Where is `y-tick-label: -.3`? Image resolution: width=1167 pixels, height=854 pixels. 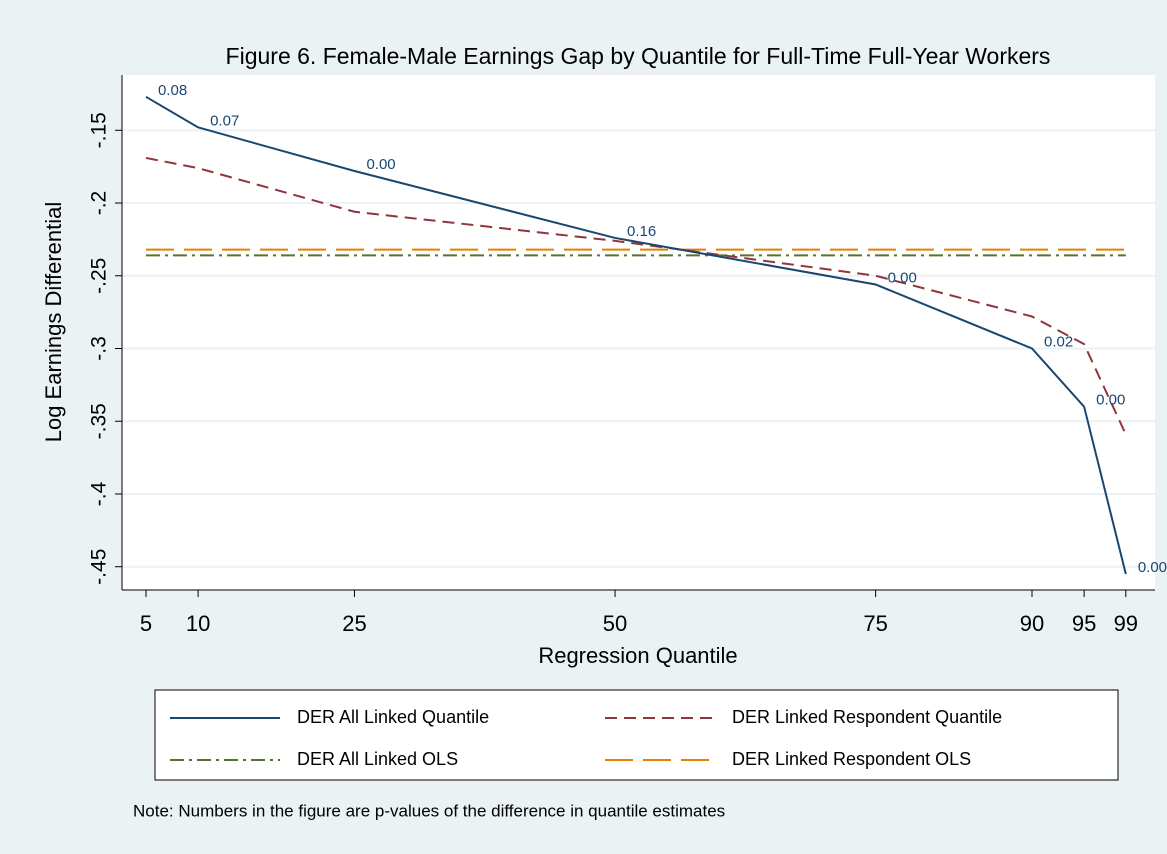 y-tick-label: -.3 is located at coordinates (99, 348).